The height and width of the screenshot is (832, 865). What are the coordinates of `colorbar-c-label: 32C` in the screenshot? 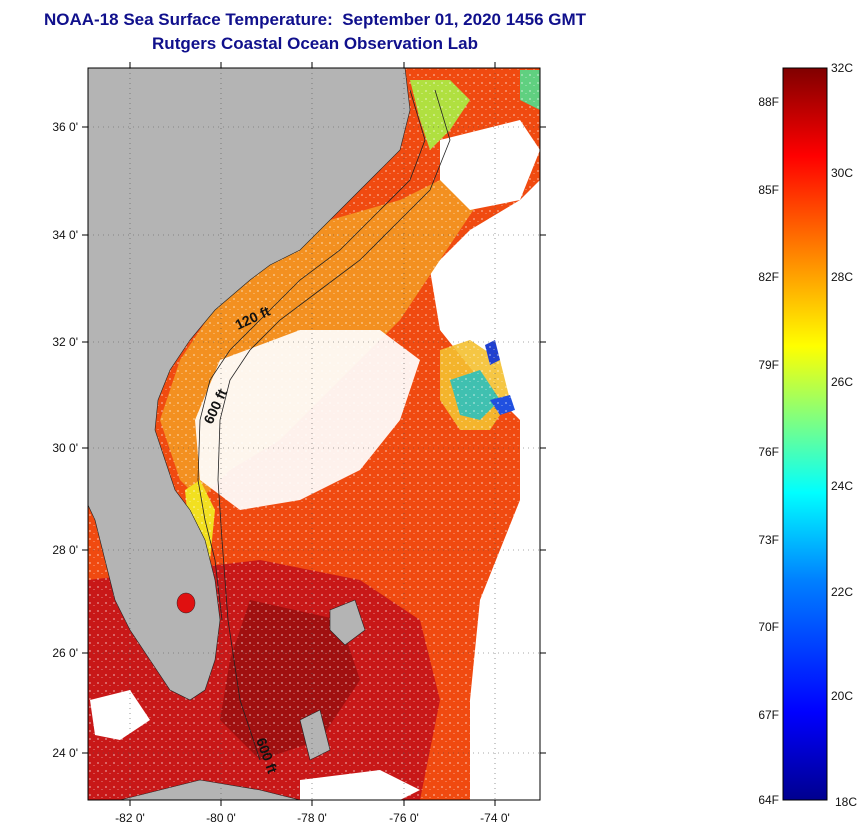 It's located at (842, 68).